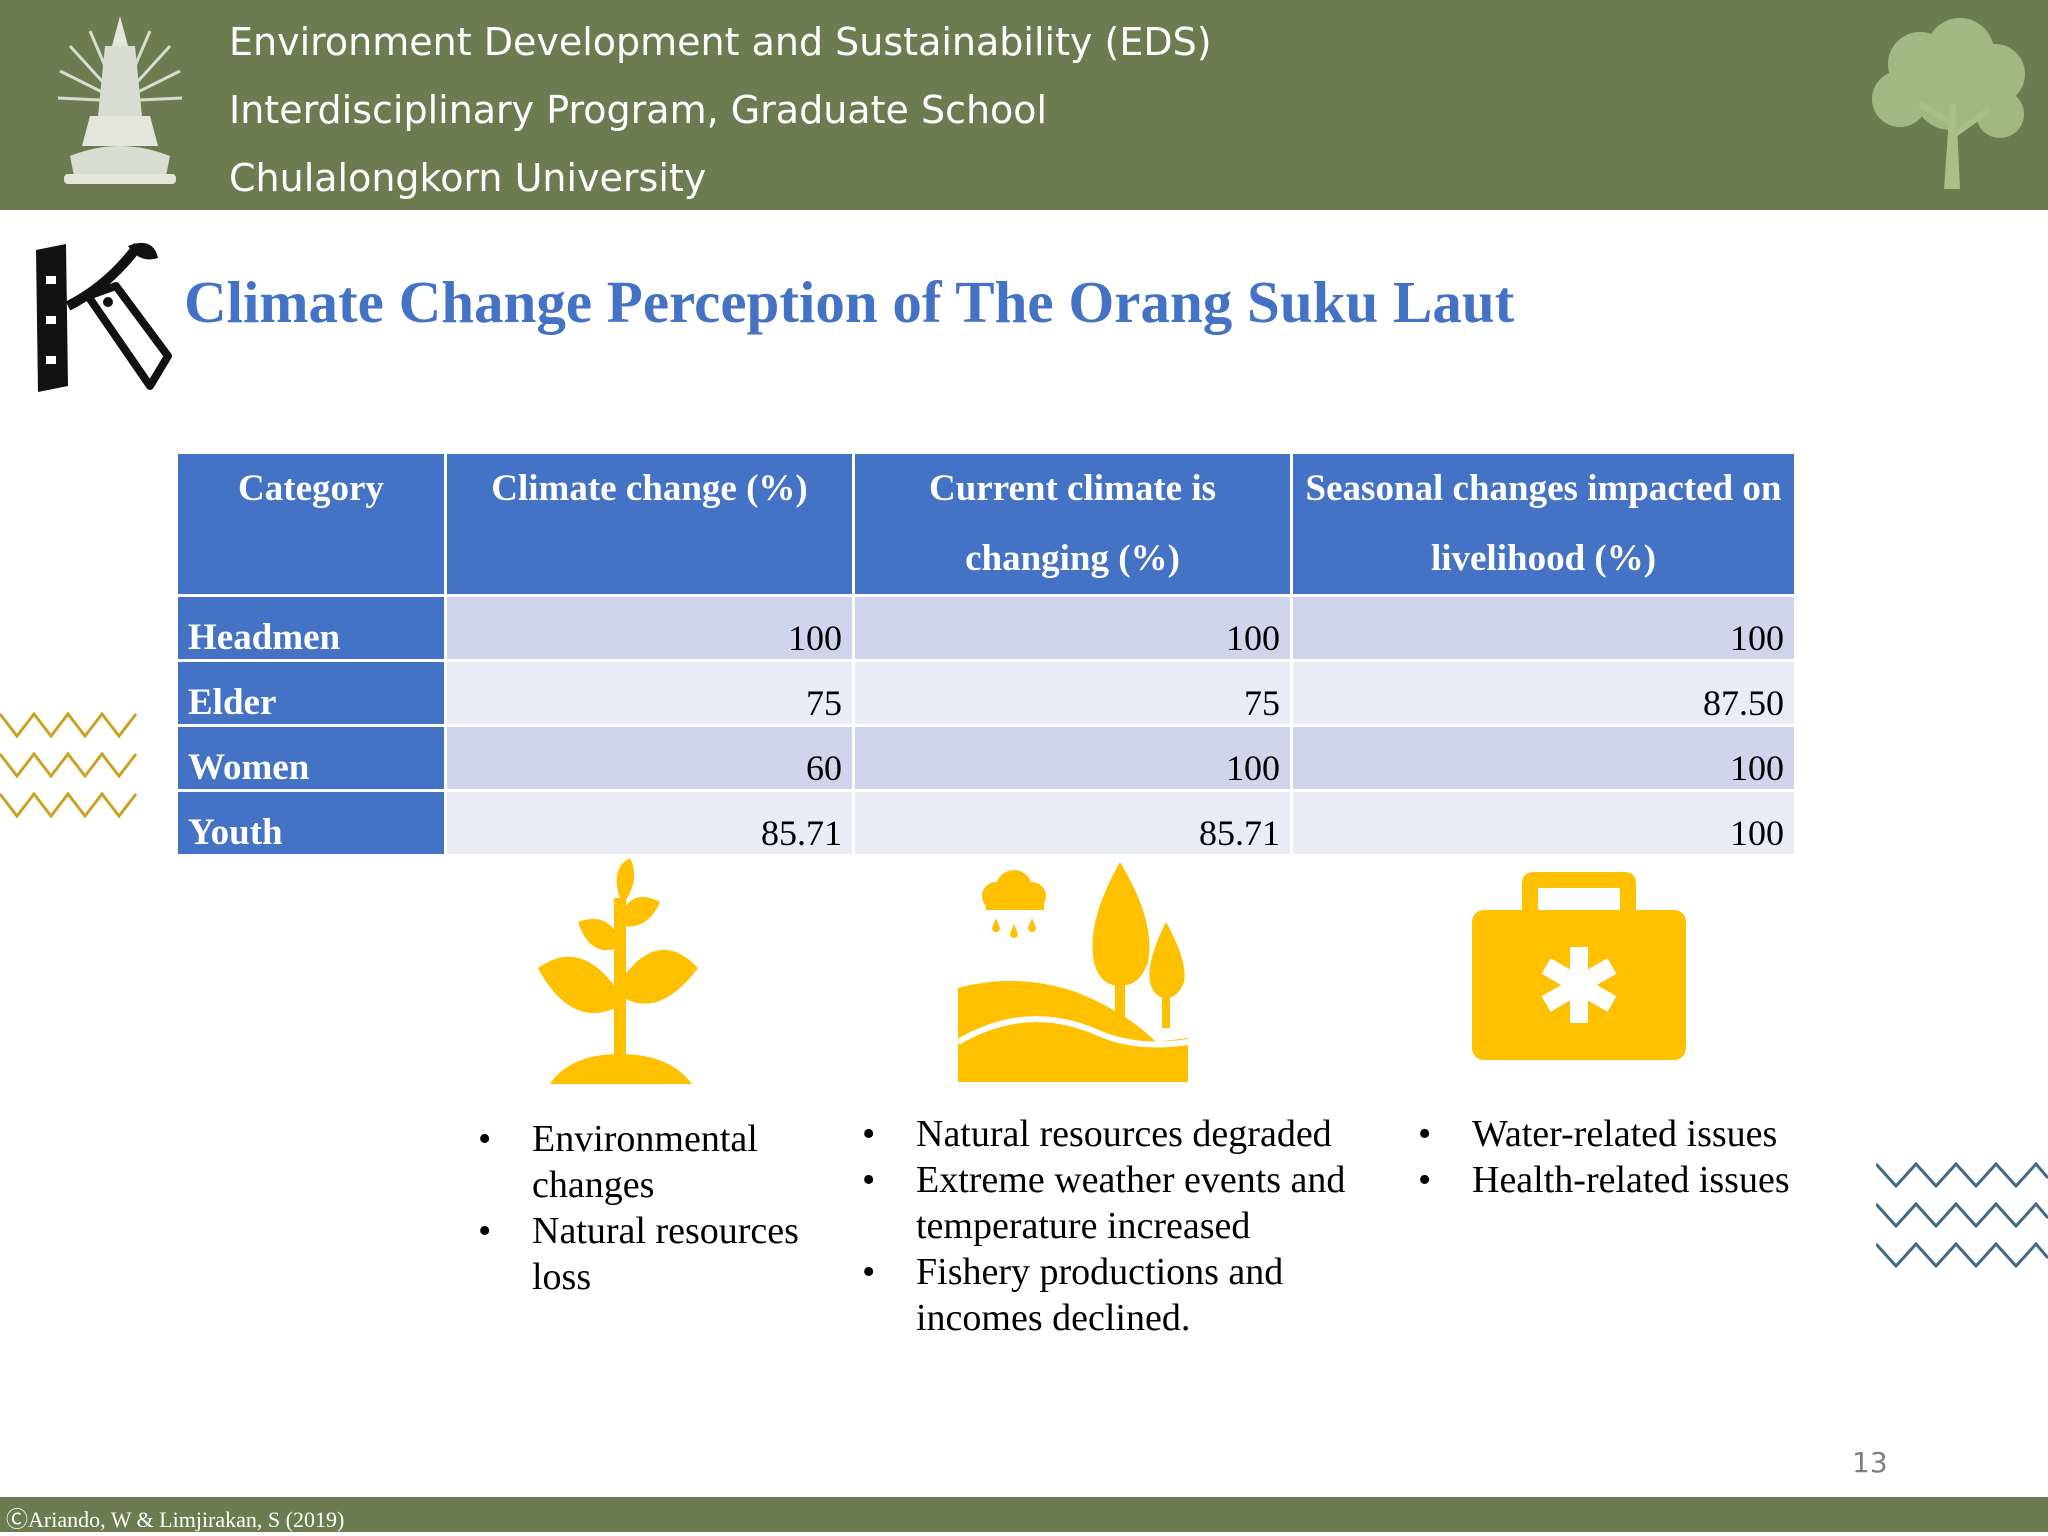 The height and width of the screenshot is (1536, 2048). I want to click on cell-climate-change: 60, so click(649, 758).